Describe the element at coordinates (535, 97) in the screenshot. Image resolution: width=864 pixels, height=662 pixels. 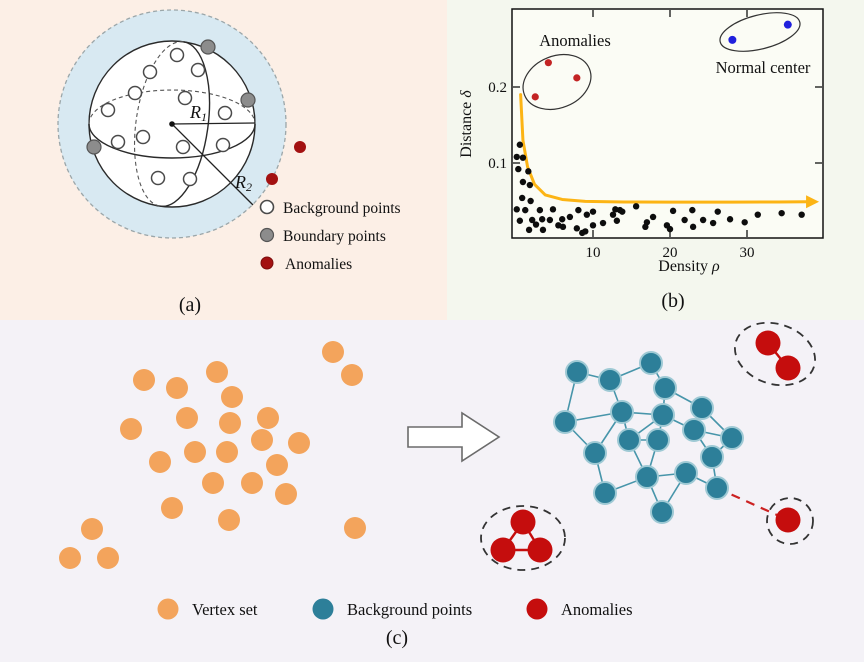
I see `anomalies-point` at that location.